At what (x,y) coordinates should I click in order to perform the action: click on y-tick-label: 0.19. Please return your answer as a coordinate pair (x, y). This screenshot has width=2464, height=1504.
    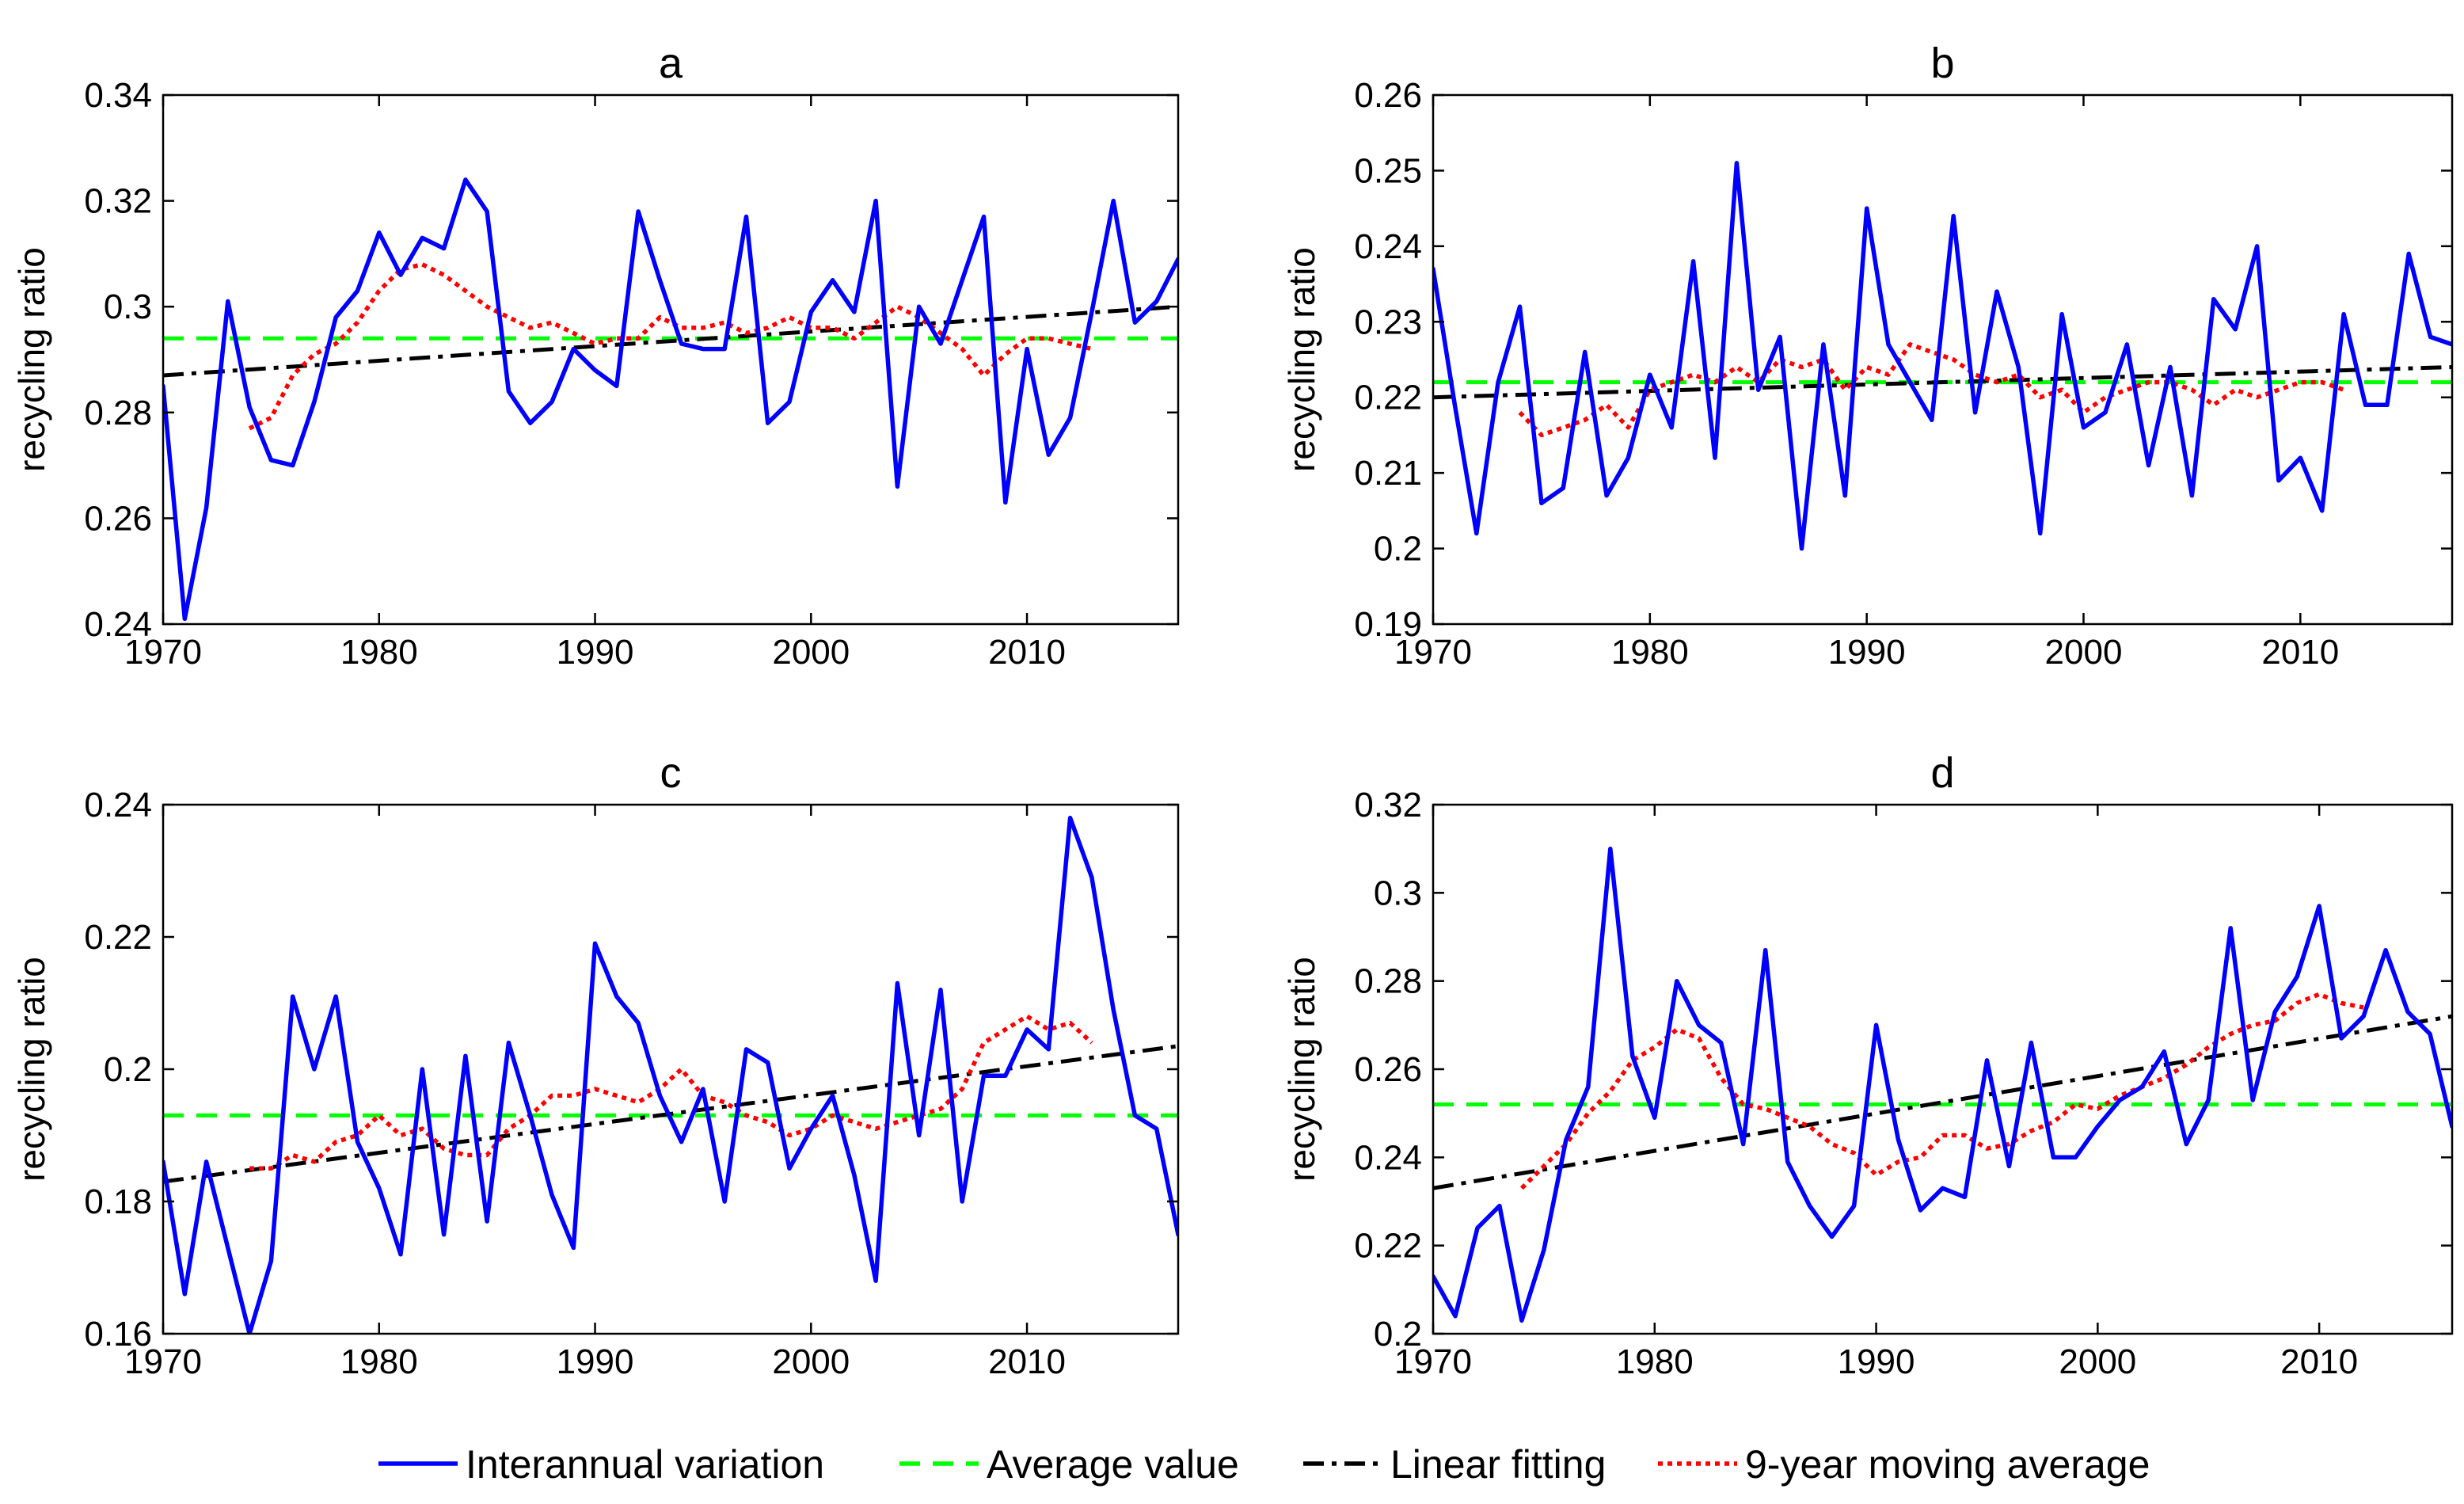
    Looking at the image, I should click on (1388, 625).